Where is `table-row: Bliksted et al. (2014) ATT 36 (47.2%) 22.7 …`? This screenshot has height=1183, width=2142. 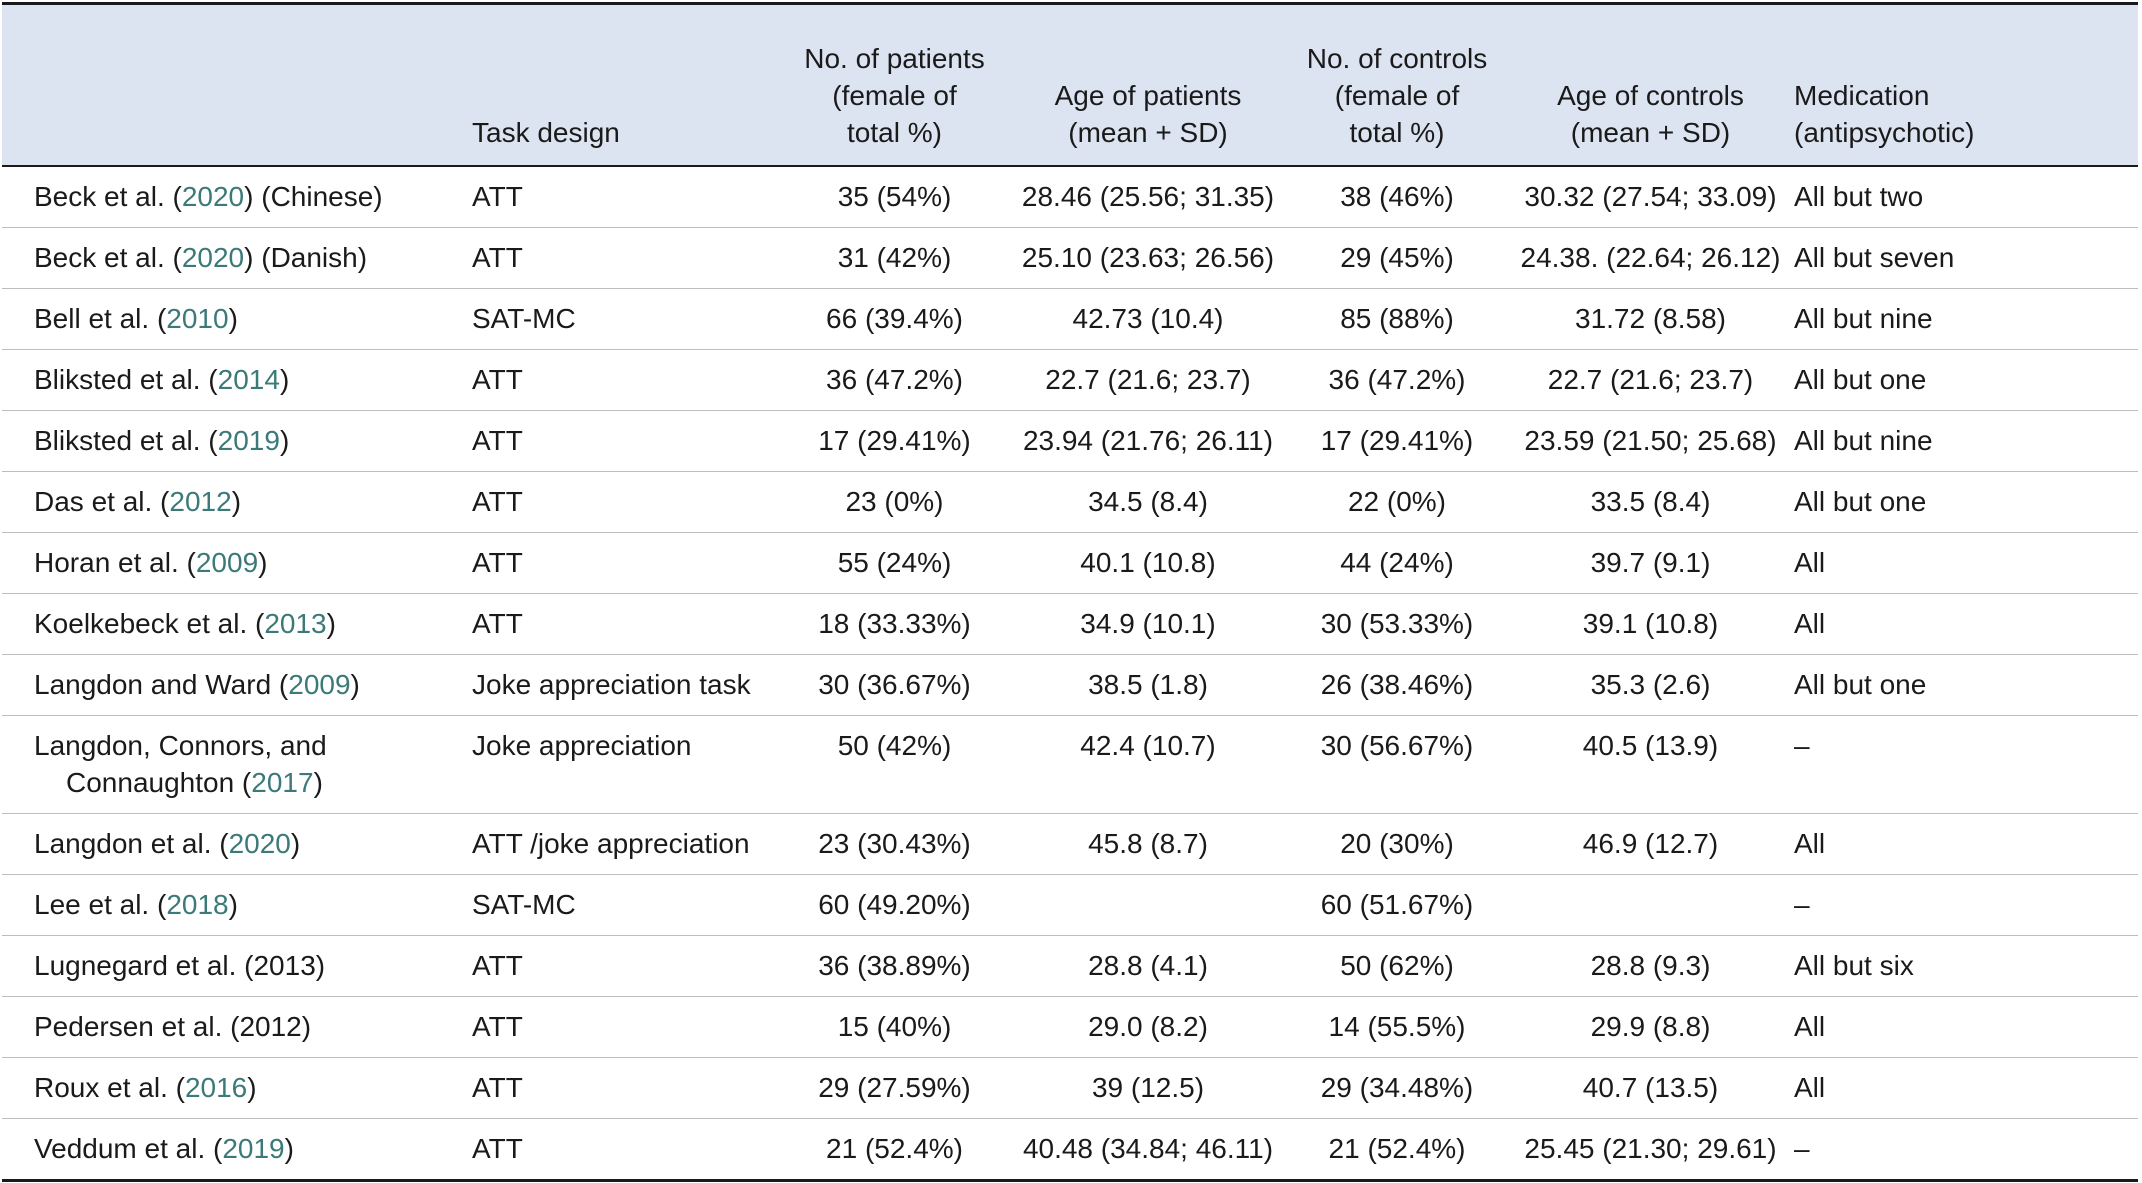 table-row: Bliksted et al. (2014) ATT 36 (47.2%) 22.7 … is located at coordinates (1070, 380).